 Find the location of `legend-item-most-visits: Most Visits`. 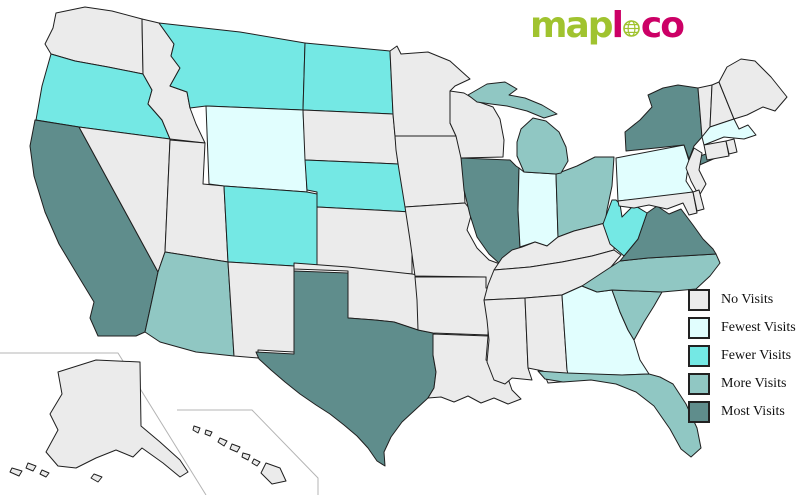

legend-item-most-visits: Most Visits is located at coordinates (742, 412).